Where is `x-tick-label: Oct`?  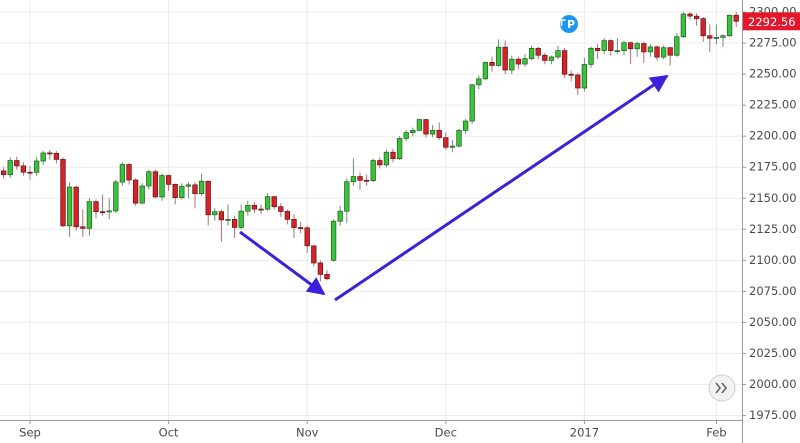 x-tick-label: Oct is located at coordinates (169, 433).